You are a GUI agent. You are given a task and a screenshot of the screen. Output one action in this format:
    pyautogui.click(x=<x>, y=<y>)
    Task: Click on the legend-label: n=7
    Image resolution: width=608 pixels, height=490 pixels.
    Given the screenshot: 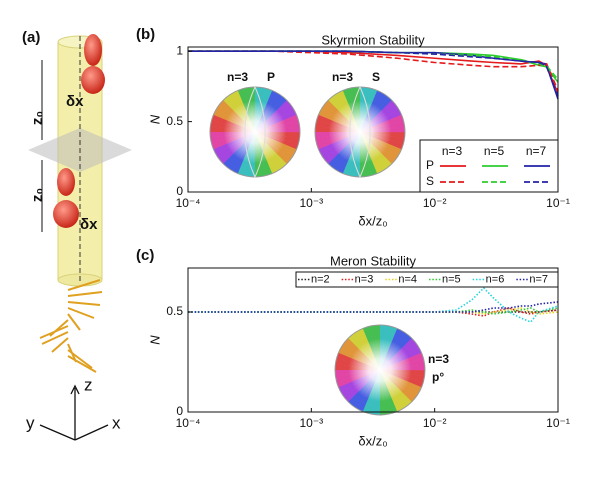 What is the action you would take?
    pyautogui.click(x=538, y=279)
    